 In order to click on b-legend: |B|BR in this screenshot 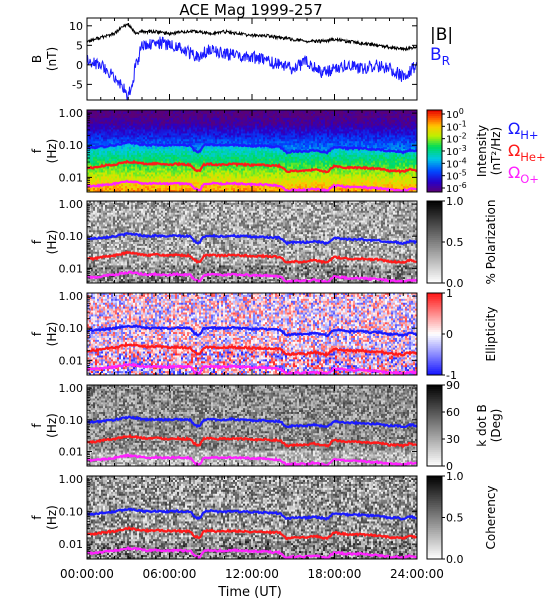, I will do `click(441, 46)`.